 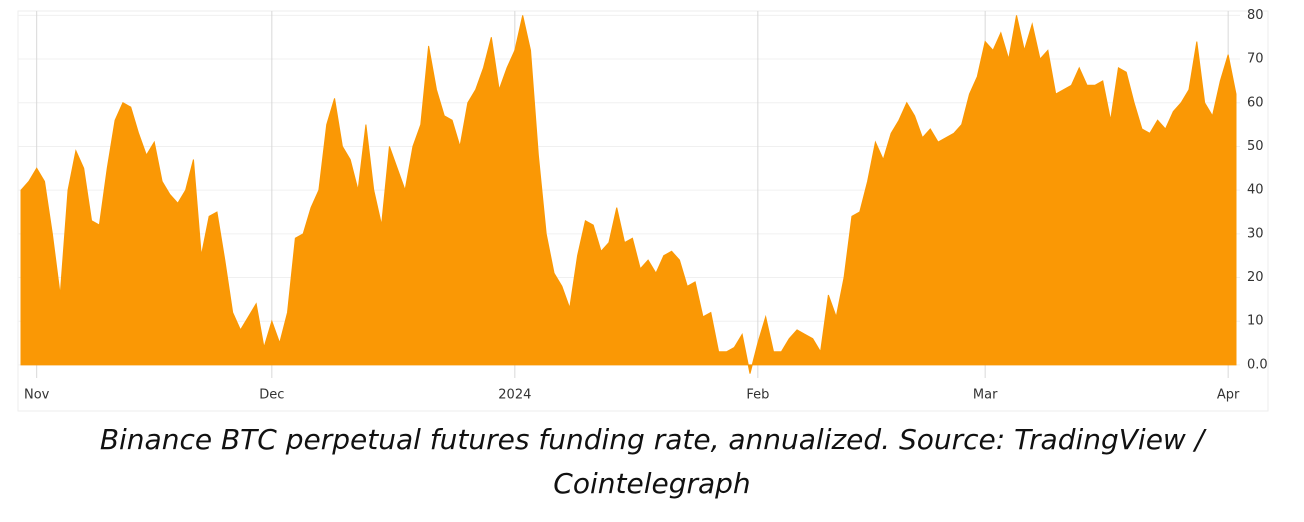 What do you see at coordinates (632, 395) in the screenshot?
I see `x-axis: Nov Dec 2024 Feb Mar Apr` at bounding box center [632, 395].